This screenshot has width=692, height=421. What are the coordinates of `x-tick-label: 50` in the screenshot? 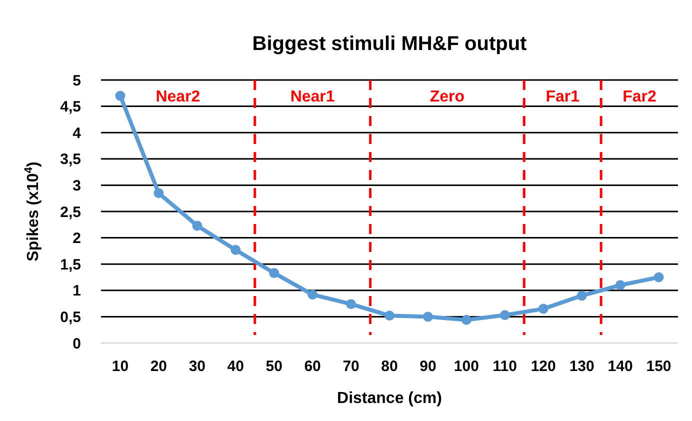 It's located at (274, 366).